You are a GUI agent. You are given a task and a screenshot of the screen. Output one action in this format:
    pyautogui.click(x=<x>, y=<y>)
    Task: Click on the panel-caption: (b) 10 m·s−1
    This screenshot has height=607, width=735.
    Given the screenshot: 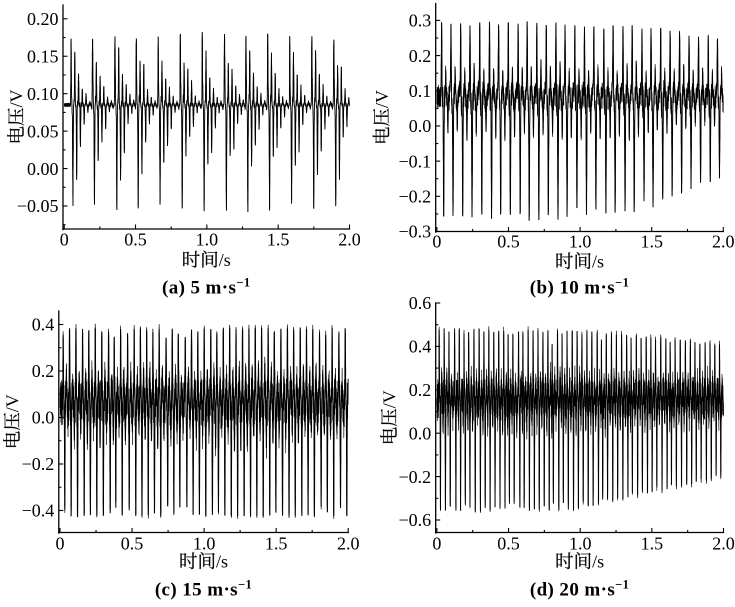 What is the action you would take?
    pyautogui.click(x=579, y=287)
    